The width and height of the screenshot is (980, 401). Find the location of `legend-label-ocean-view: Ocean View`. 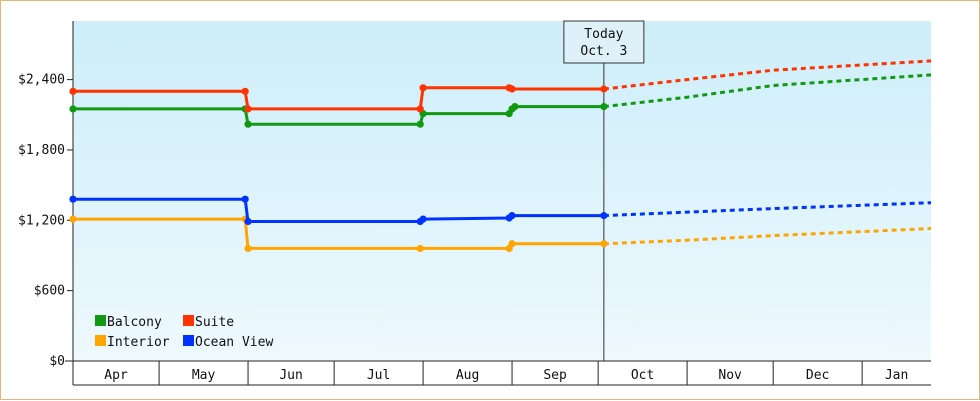

legend-label-ocean-view: Ocean View is located at coordinates (234, 342).